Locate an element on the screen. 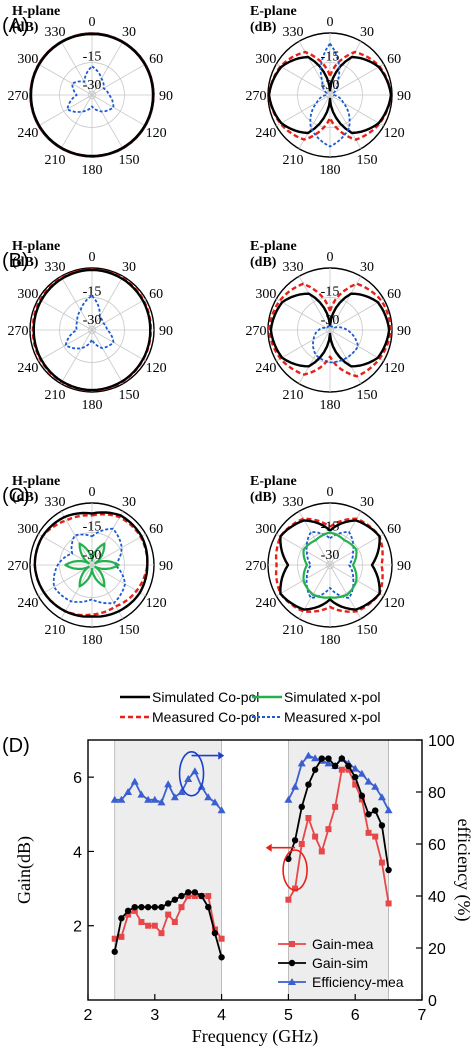 Image resolution: width=474 pixels, height=1060 pixels. y-right-tick-label: 20 is located at coordinates (437, 949).